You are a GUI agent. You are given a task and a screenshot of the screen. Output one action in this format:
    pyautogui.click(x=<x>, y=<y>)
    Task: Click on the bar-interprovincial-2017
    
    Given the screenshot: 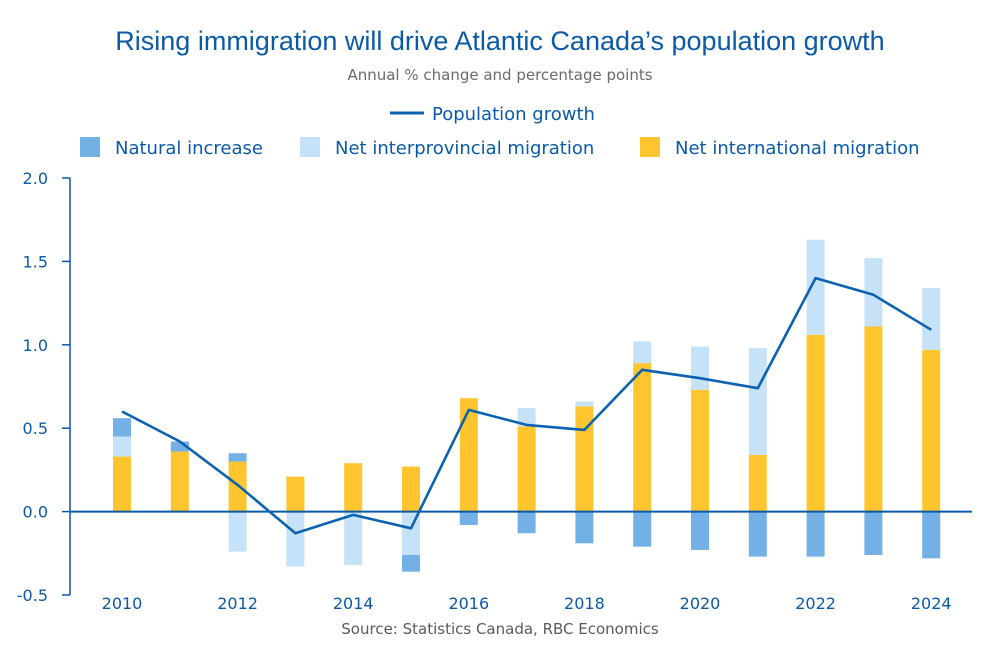 What is the action you would take?
    pyautogui.click(x=526, y=417)
    